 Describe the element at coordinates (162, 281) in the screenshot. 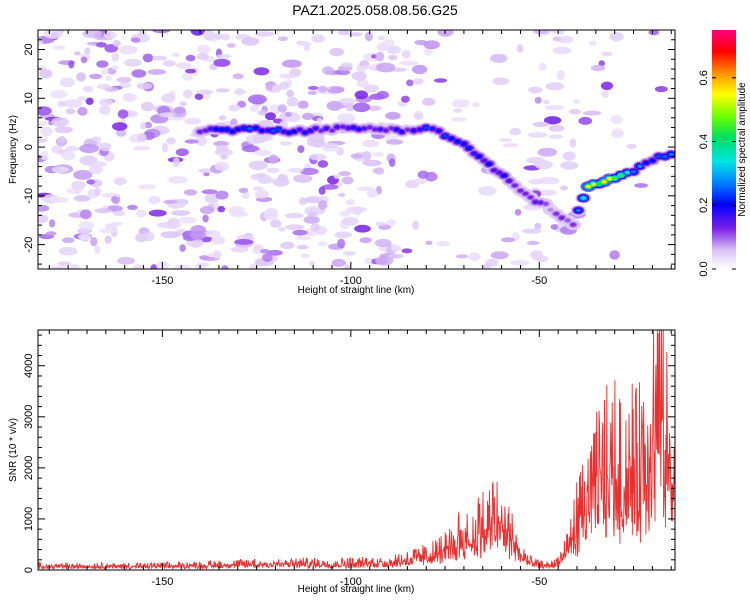

I see `spectrogram-x-tick-label: -150` at that location.